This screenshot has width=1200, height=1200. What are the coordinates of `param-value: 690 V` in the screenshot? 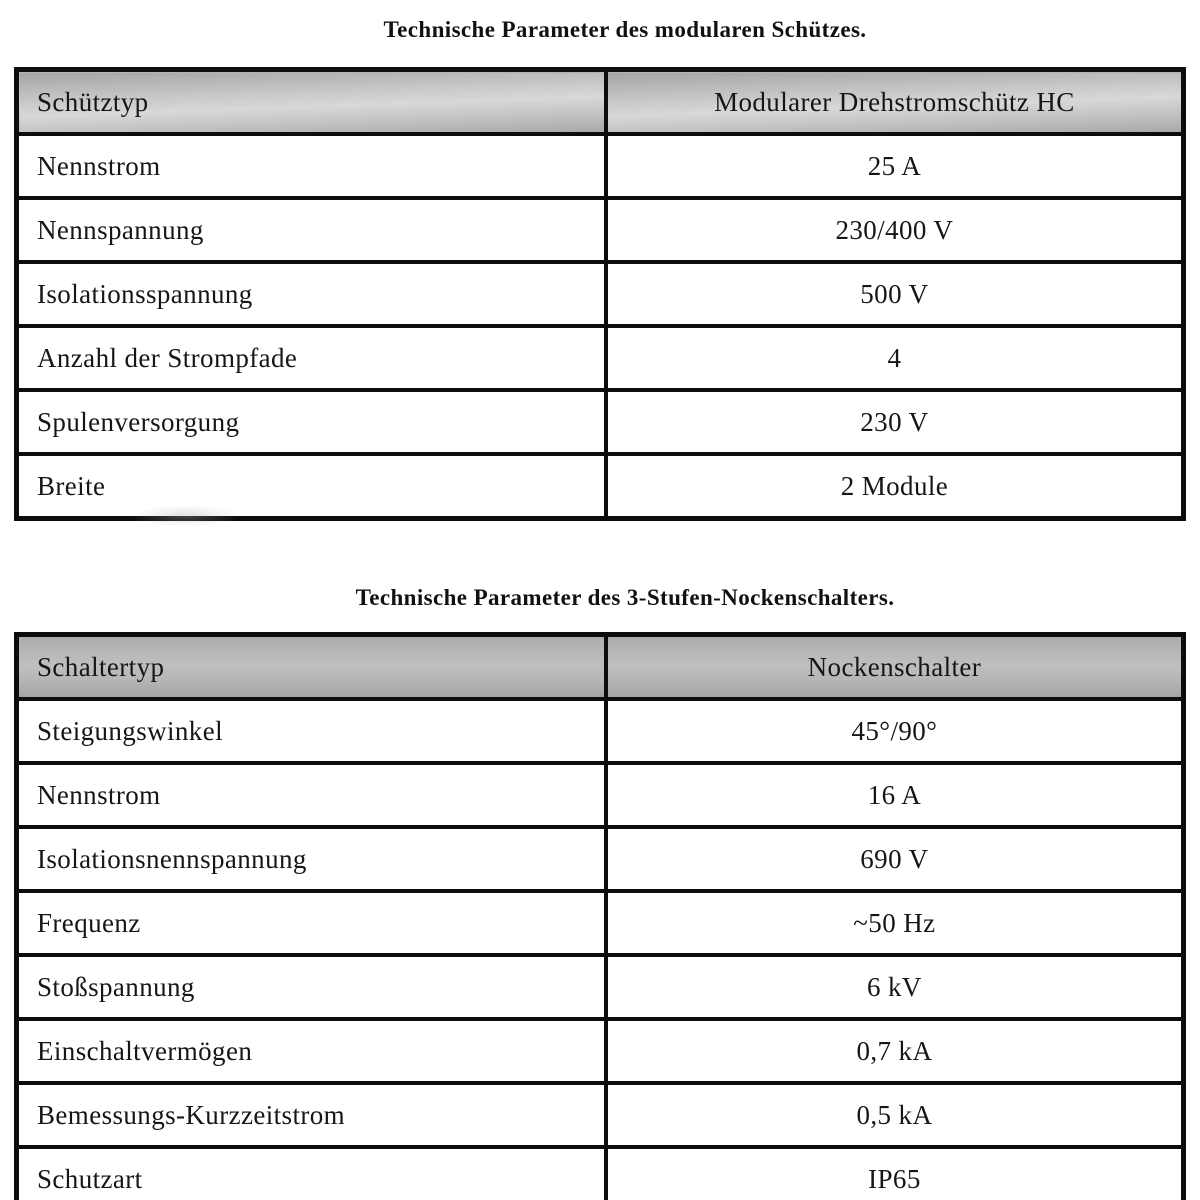 It's located at (894, 859).